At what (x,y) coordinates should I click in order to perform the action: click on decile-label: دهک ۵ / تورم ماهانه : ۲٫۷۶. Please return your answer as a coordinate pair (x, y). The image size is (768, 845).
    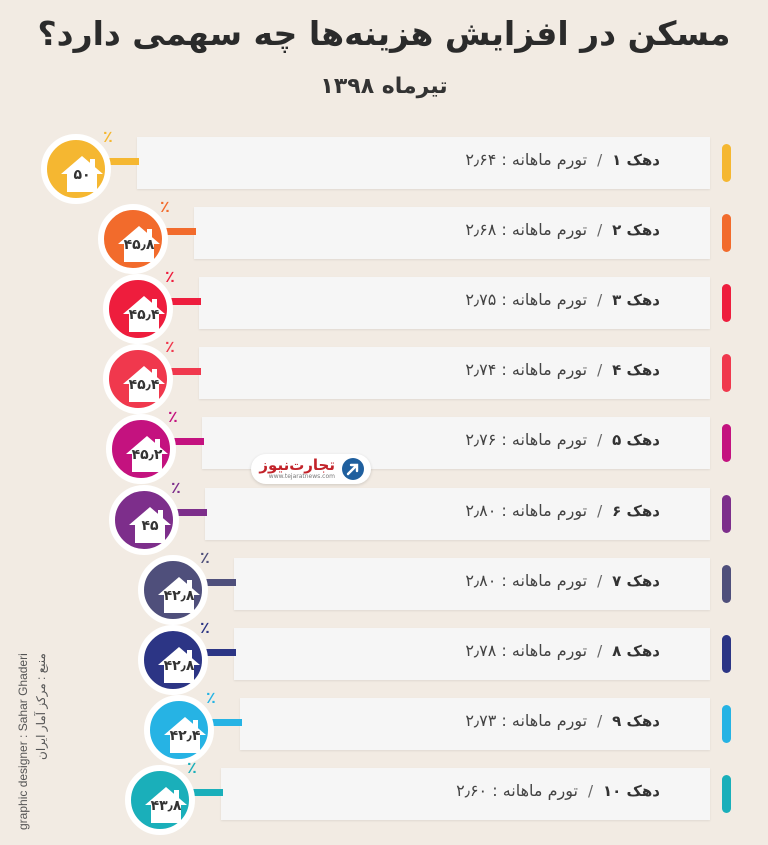
    Looking at the image, I should click on (562, 439).